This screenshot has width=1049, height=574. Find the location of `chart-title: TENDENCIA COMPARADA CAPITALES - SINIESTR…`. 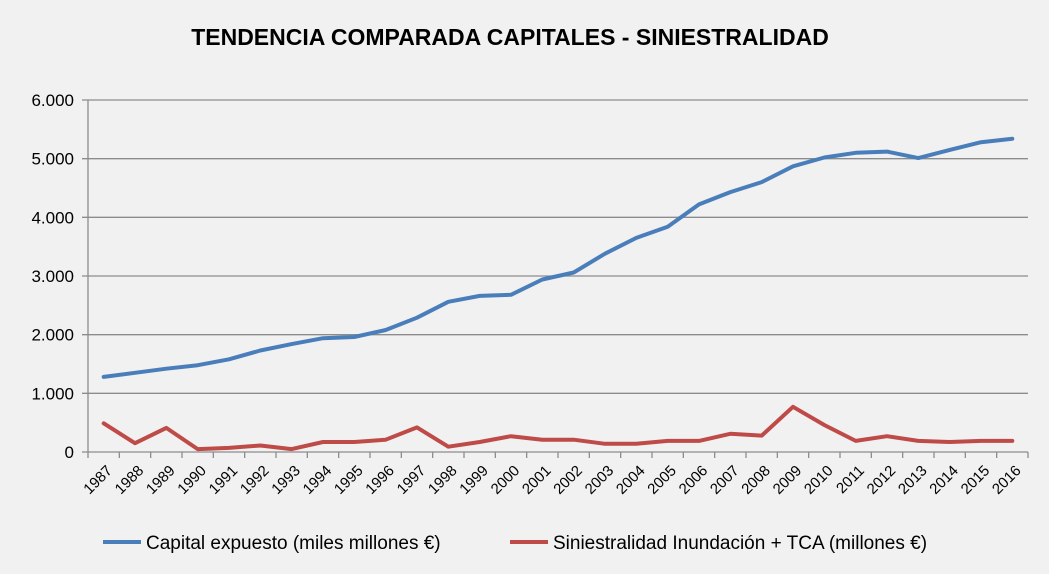

chart-title: TENDENCIA COMPARADA CAPITALES - SINIESTR… is located at coordinates (510, 37).